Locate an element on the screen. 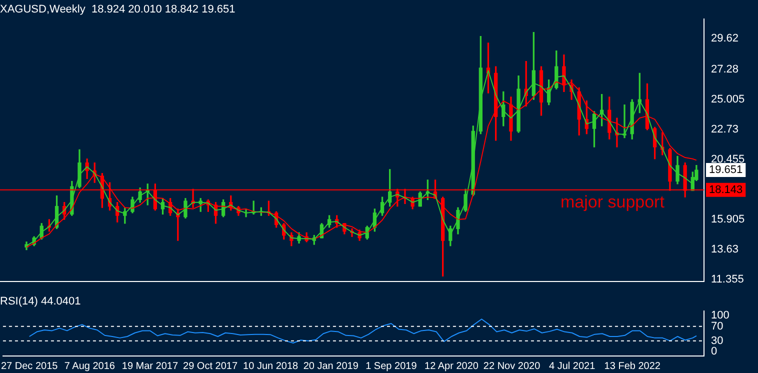 The width and height of the screenshot is (758, 373). x-tick-label: 22 Nov 2020 is located at coordinates (512, 366).